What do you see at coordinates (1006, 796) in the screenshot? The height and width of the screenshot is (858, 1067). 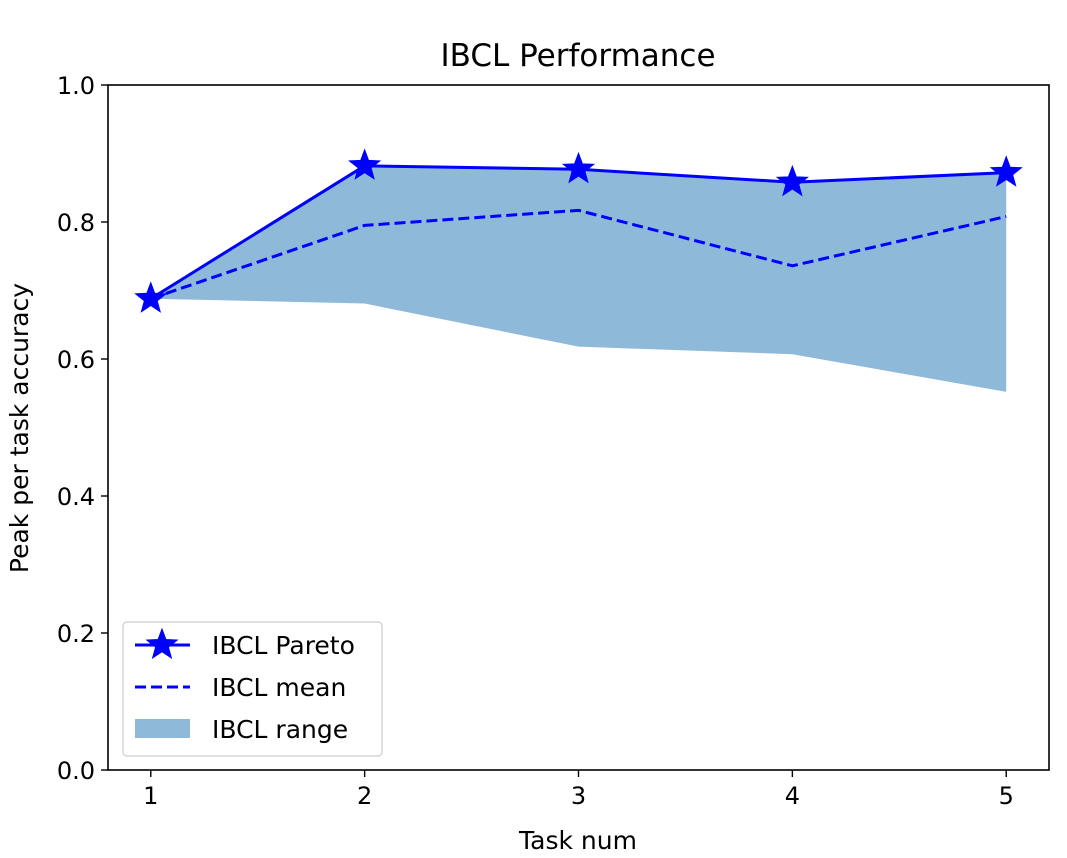 I see `x-tick-label: 5` at bounding box center [1006, 796].